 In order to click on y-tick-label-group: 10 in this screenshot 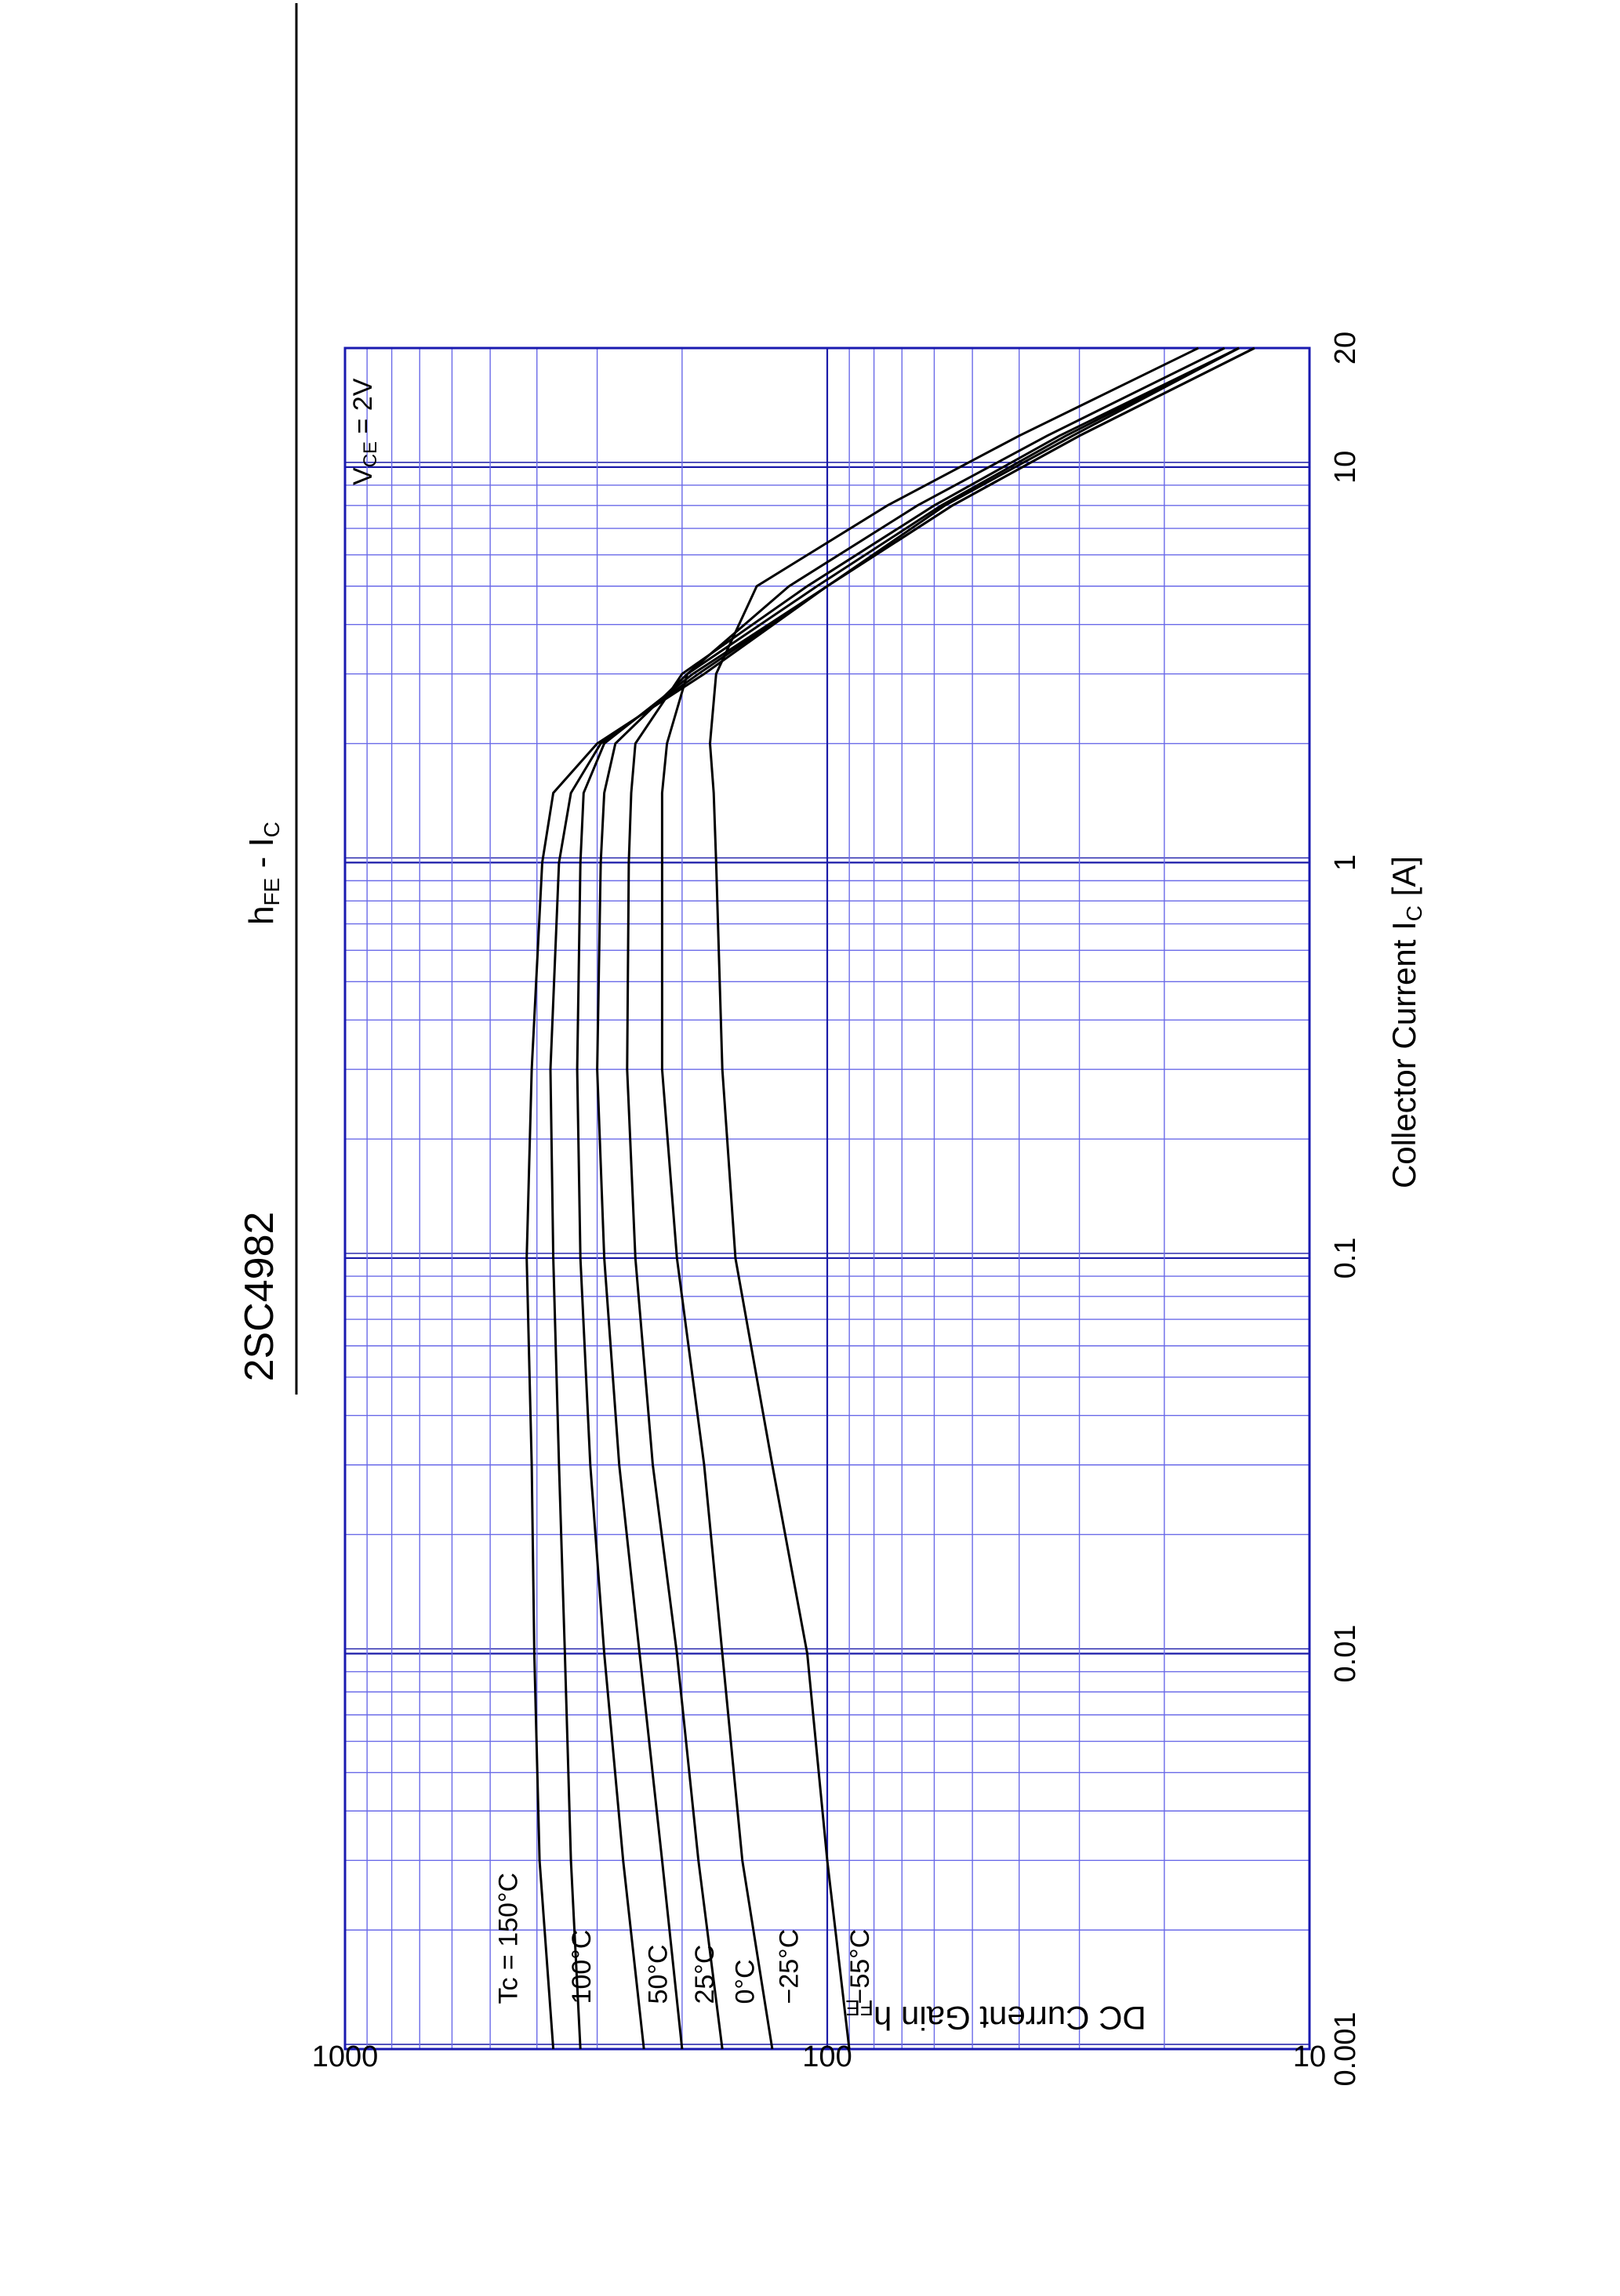, I will do `click(1309, 2056)`.